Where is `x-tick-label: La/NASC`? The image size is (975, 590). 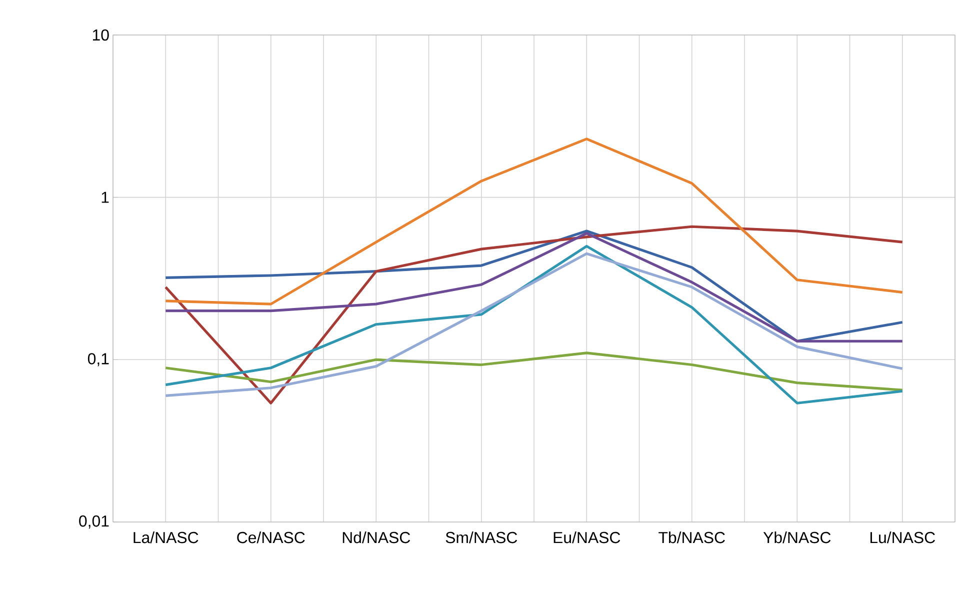 x-tick-label: La/NASC is located at coordinates (166, 538).